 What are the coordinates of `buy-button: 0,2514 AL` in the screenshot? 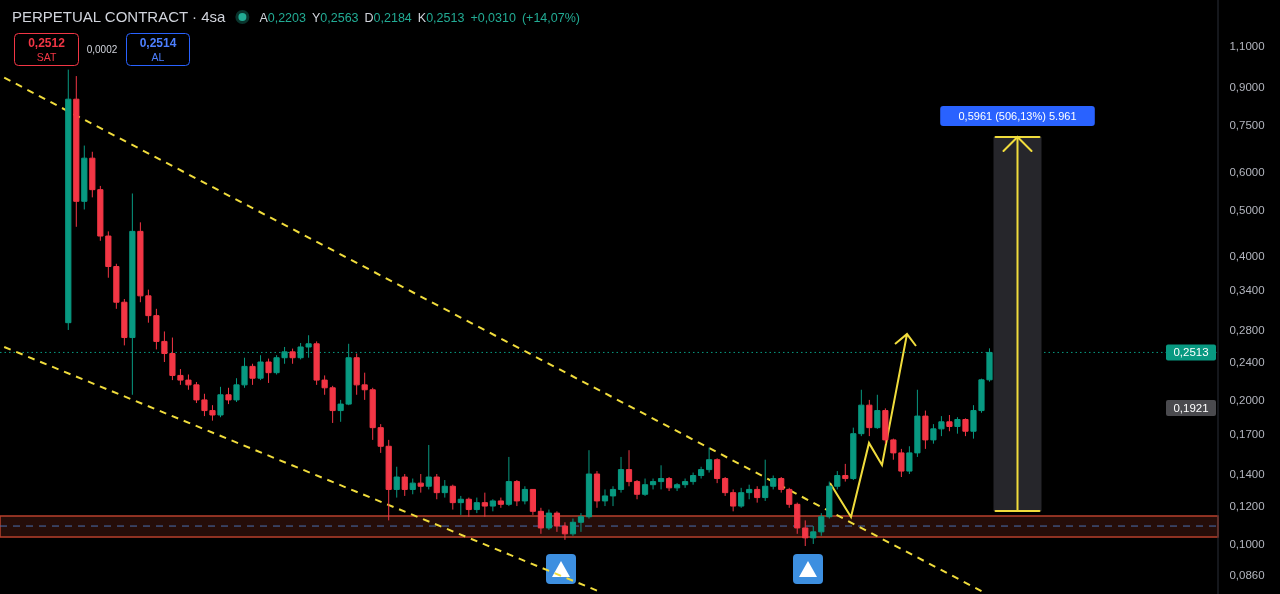 It's located at (158, 49).